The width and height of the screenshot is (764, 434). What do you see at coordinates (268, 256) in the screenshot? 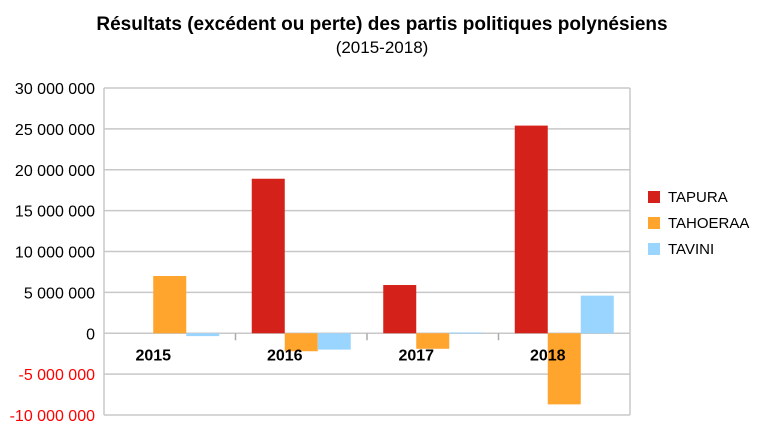
I see `bar-tapura-2016` at bounding box center [268, 256].